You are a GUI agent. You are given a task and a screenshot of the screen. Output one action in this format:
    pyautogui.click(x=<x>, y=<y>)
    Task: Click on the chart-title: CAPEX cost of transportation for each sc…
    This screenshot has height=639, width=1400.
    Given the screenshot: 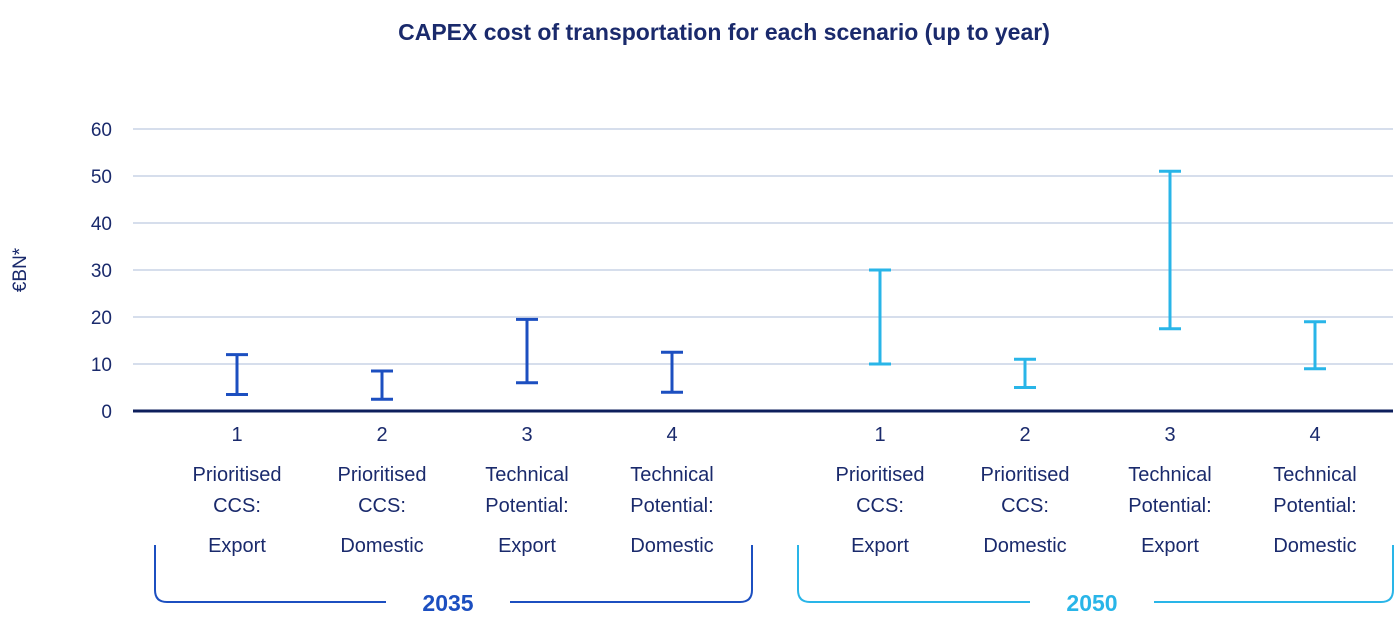 What is the action you would take?
    pyautogui.click(x=724, y=32)
    